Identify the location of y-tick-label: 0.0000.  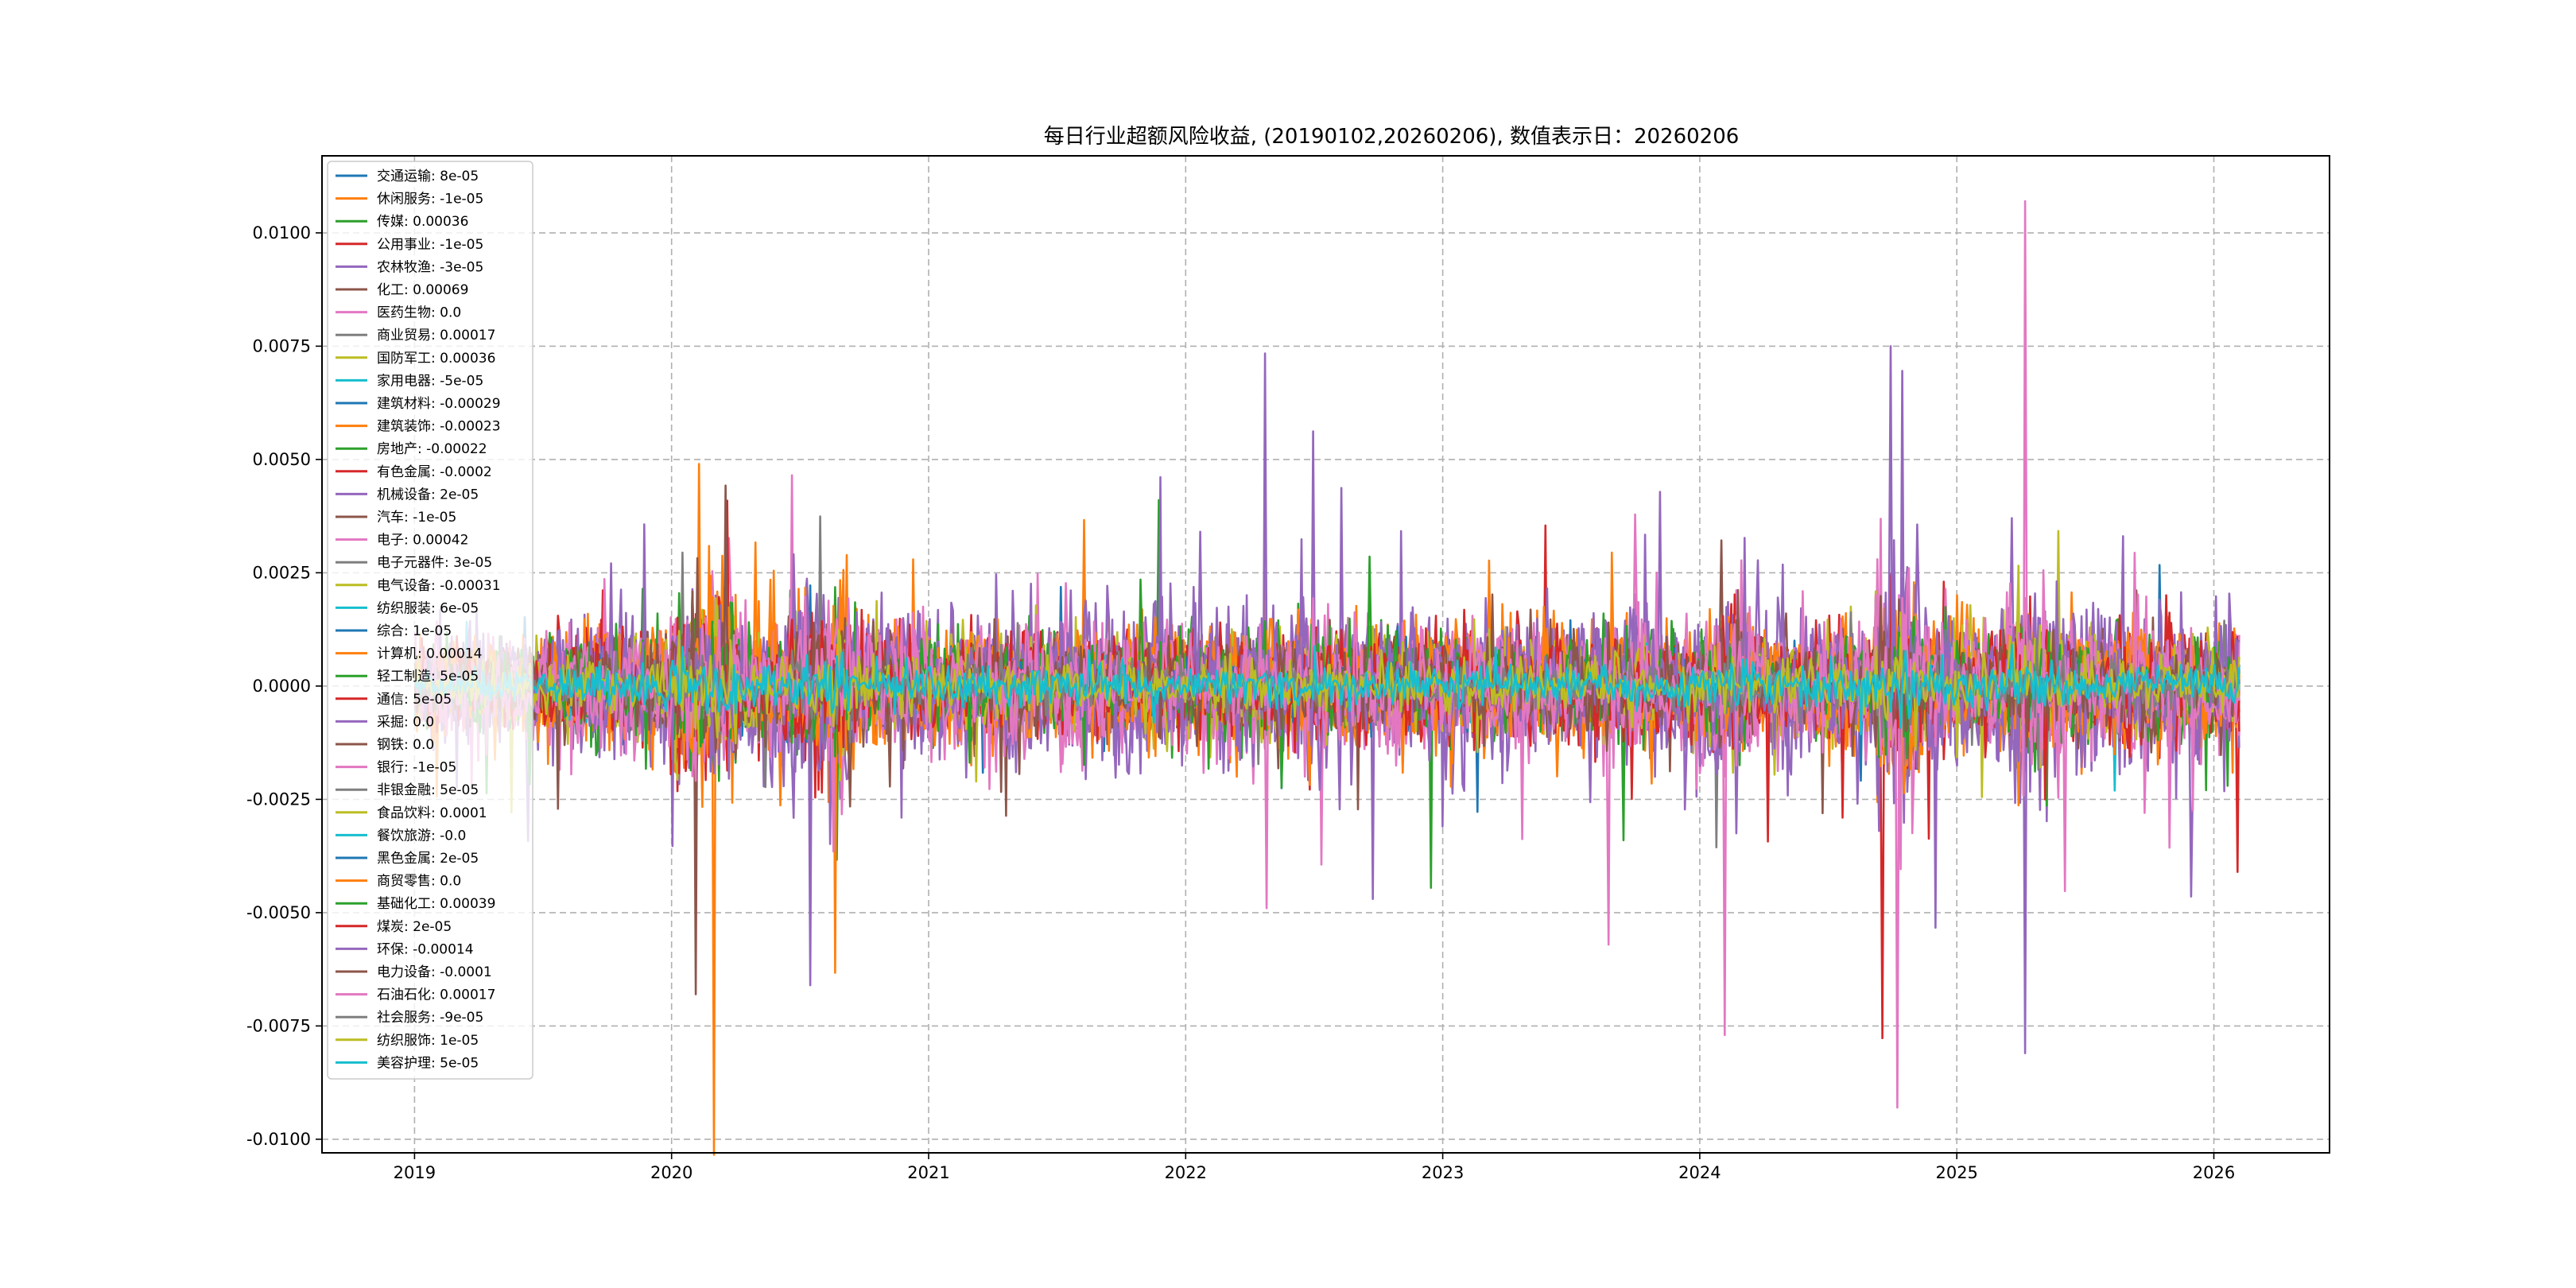
(282, 686).